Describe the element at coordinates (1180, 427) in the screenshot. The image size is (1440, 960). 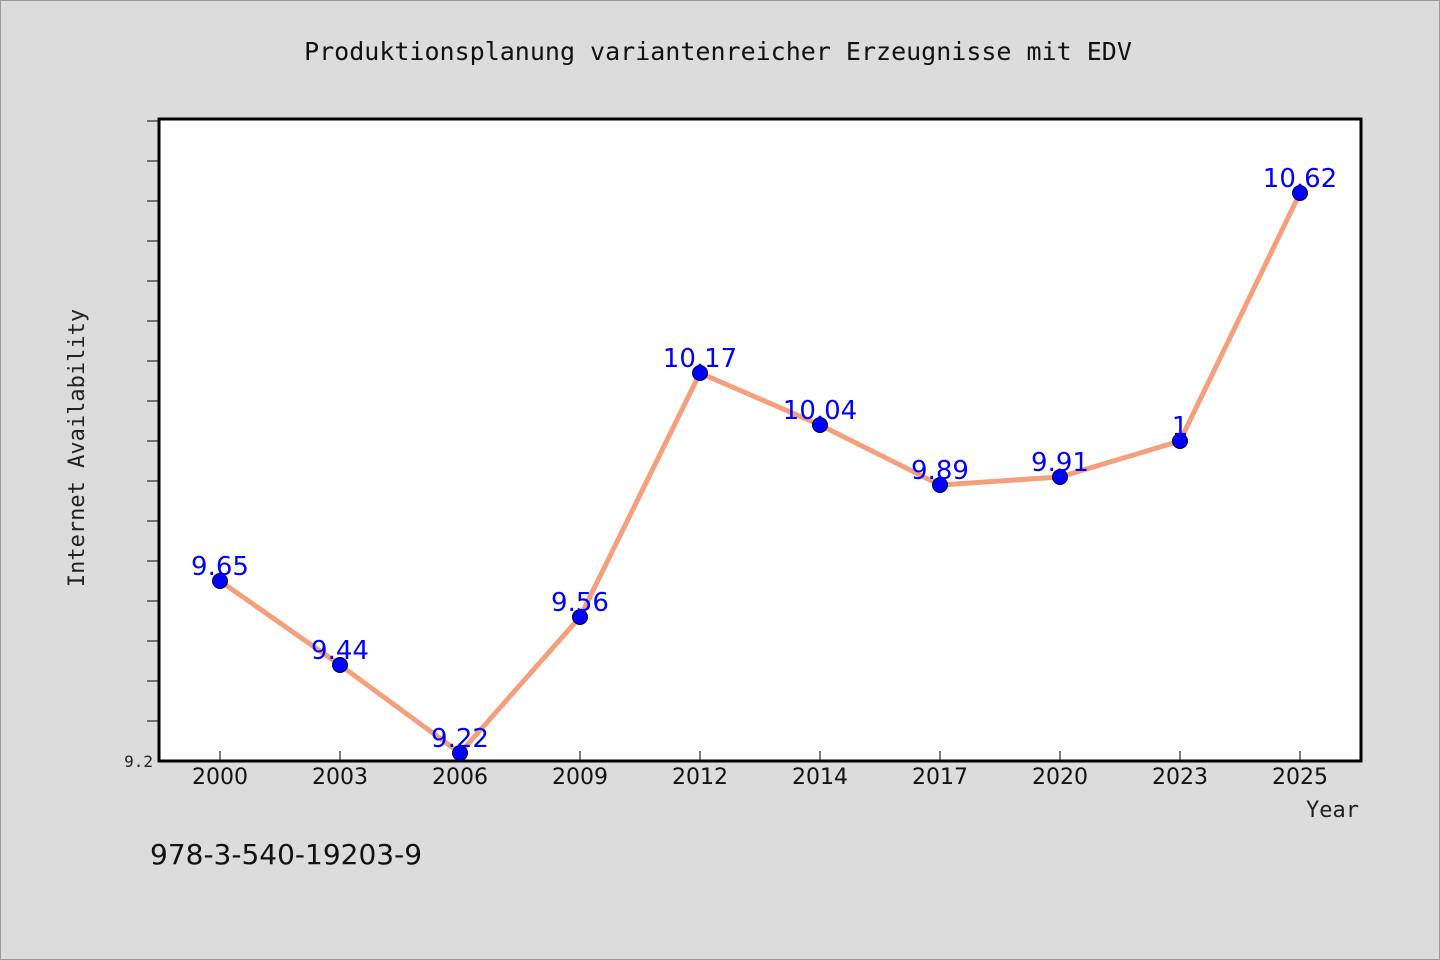
I see `data-label: 1` at that location.